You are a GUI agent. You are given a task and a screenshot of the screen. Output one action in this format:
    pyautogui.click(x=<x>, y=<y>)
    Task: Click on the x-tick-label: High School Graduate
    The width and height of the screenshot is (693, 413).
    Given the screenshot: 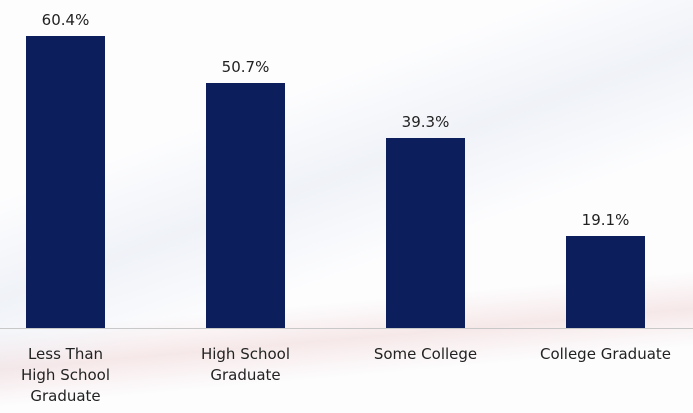 What is the action you would take?
    pyautogui.click(x=245, y=364)
    